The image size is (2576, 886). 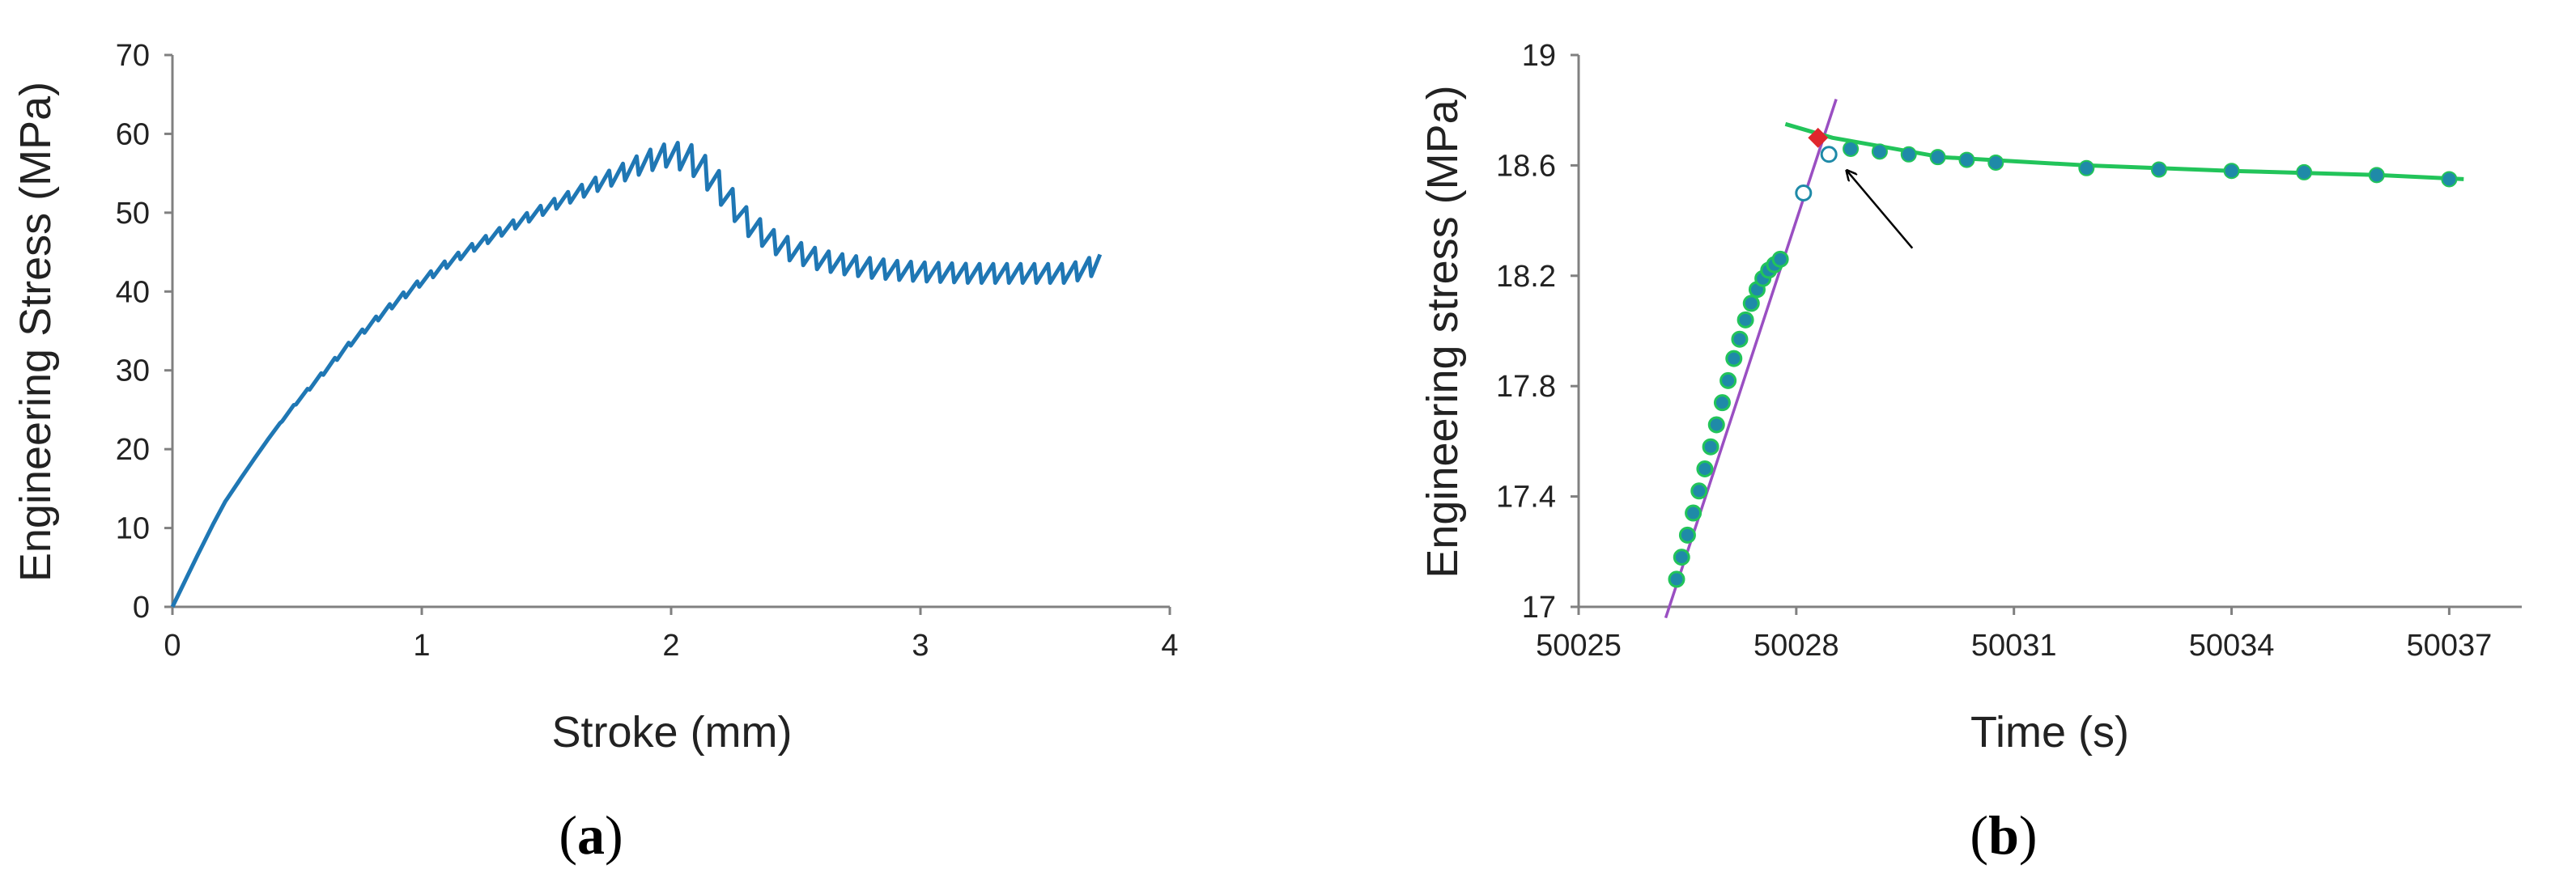 I want to click on chart-a-xlabel: Stroke (mm), so click(x=673, y=732).